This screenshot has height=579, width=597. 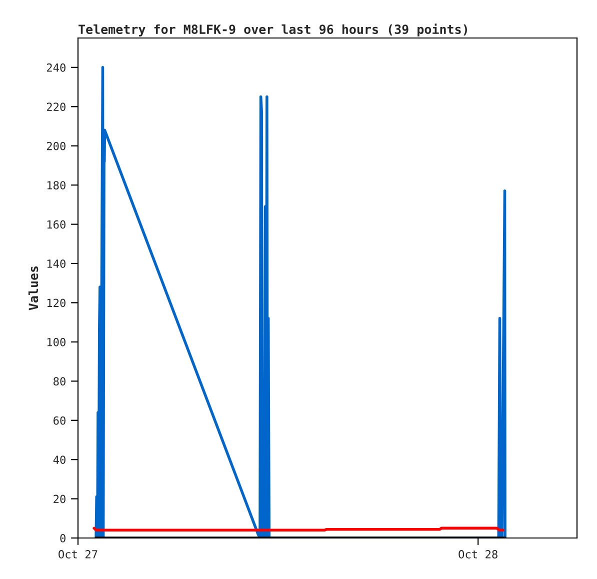 I want to click on chart-title: Telemetry for M8LFK-9 over last 96 hours (39 points), so click(x=272, y=30).